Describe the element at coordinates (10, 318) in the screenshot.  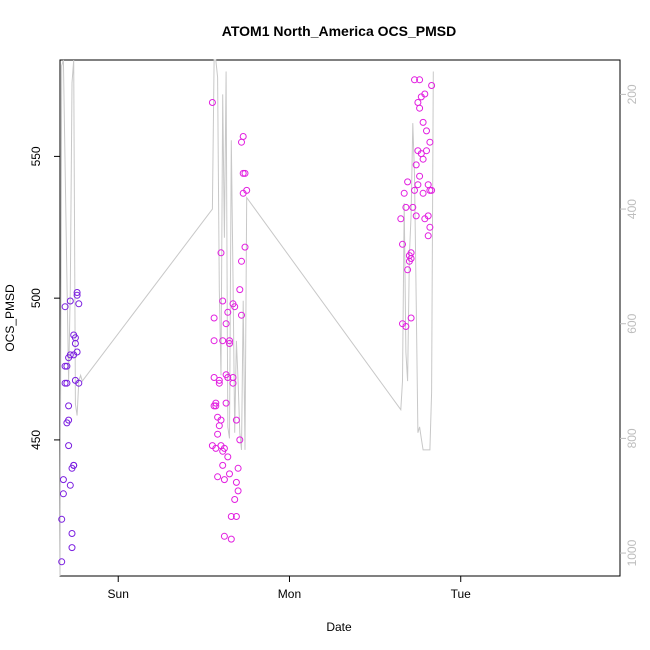
I see `y-axis-title: OCS_PMSD` at that location.